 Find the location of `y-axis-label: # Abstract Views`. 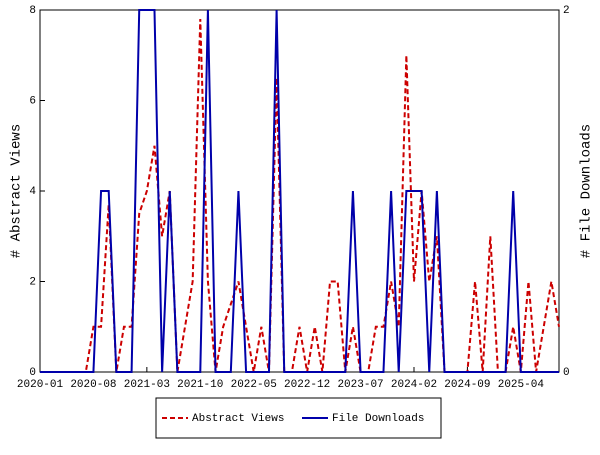

y-axis-label: # Abstract Views is located at coordinates (17, 191).